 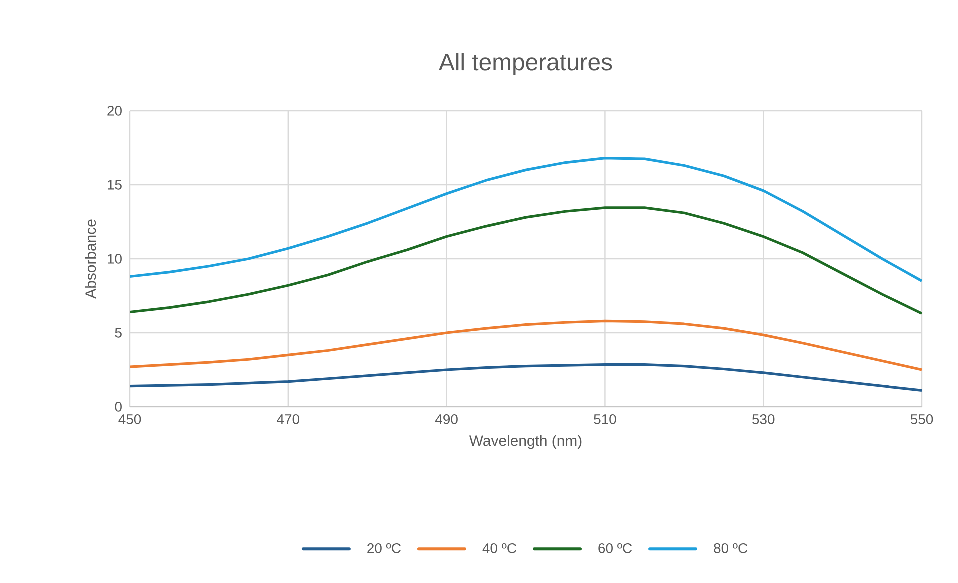 What do you see at coordinates (115, 111) in the screenshot?
I see `y-tick-label: 20` at bounding box center [115, 111].